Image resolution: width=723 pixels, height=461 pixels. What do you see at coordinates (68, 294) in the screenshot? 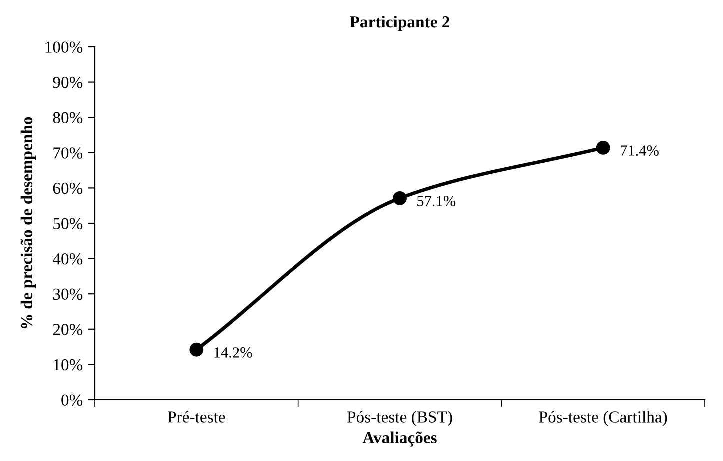
I see `y-tick-label: 30%` at bounding box center [68, 294].